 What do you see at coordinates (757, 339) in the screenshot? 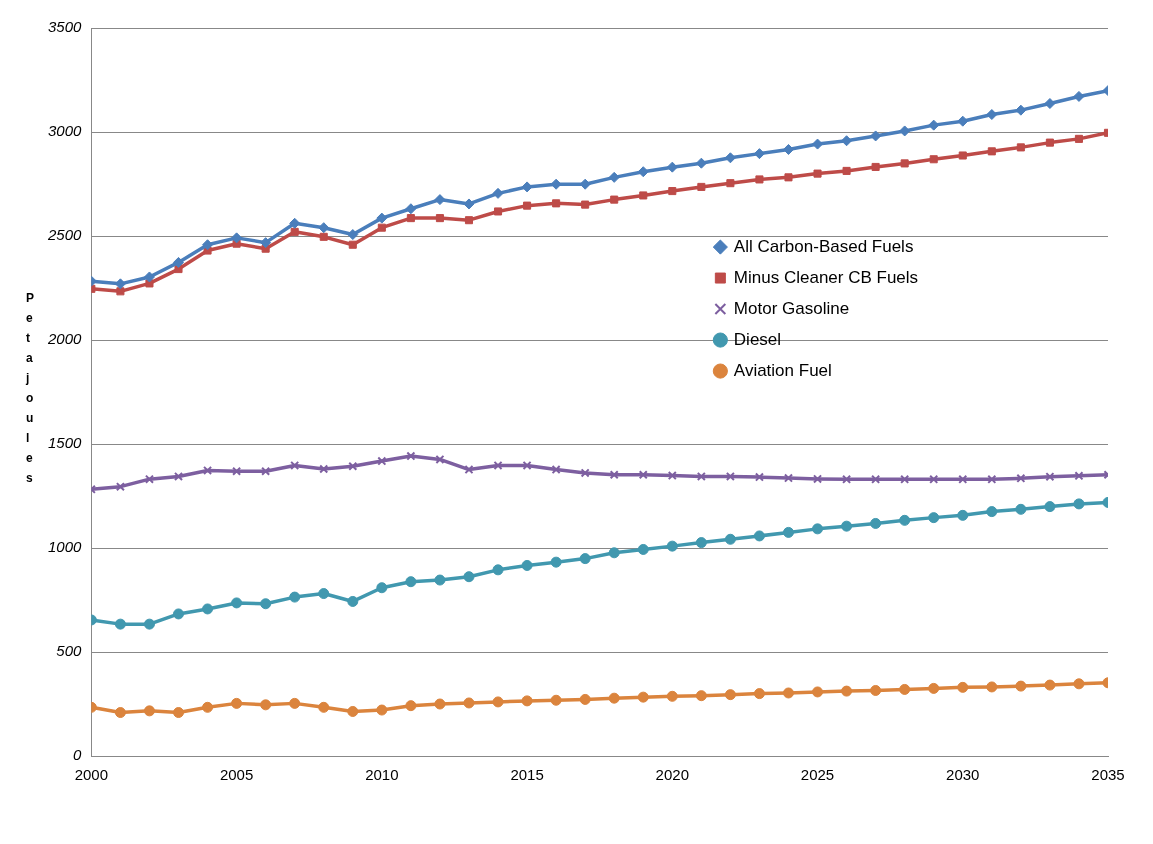
I see `legend-label: Diesel` at bounding box center [757, 339].